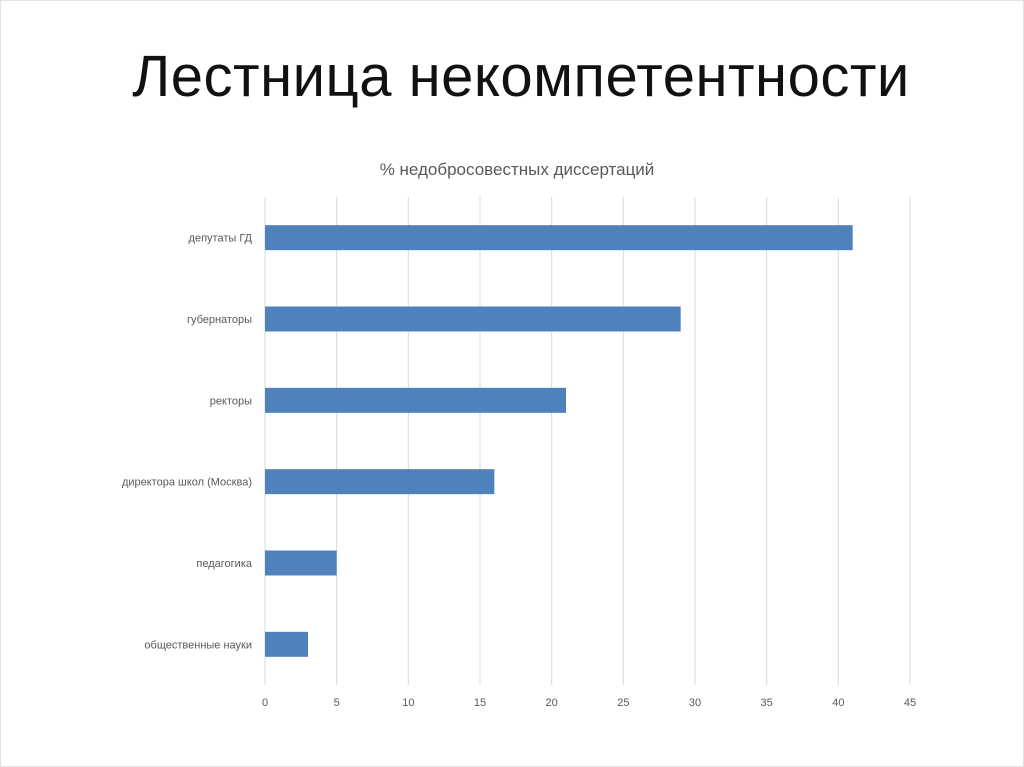 The height and width of the screenshot is (767, 1024). I want to click on x-tick-label: 5, so click(337, 703).